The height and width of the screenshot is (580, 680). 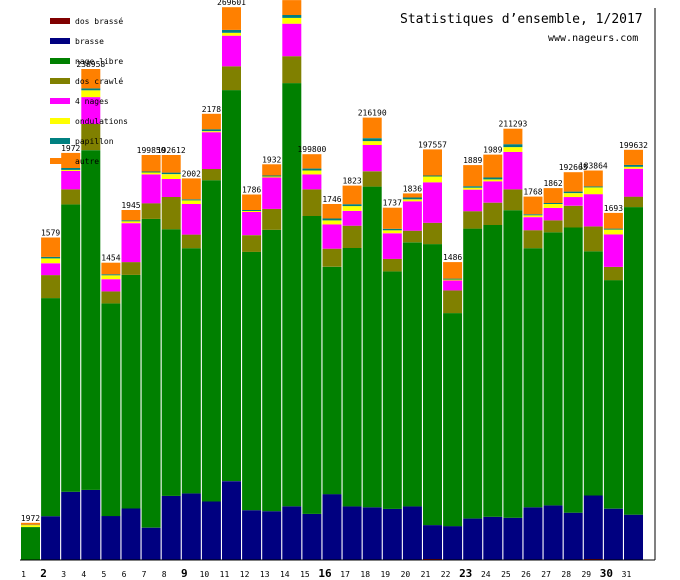 I want to click on legend-label: brasse, so click(x=89, y=41).